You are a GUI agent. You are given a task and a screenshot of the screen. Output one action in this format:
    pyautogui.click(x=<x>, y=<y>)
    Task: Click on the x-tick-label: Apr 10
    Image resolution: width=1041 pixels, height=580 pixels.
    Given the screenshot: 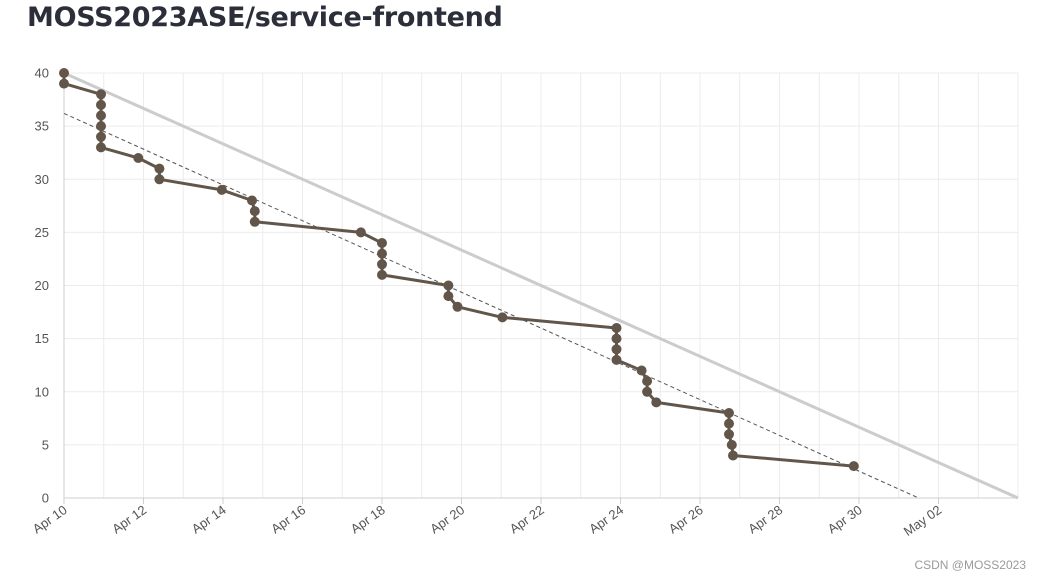 What is the action you would take?
    pyautogui.click(x=50, y=519)
    